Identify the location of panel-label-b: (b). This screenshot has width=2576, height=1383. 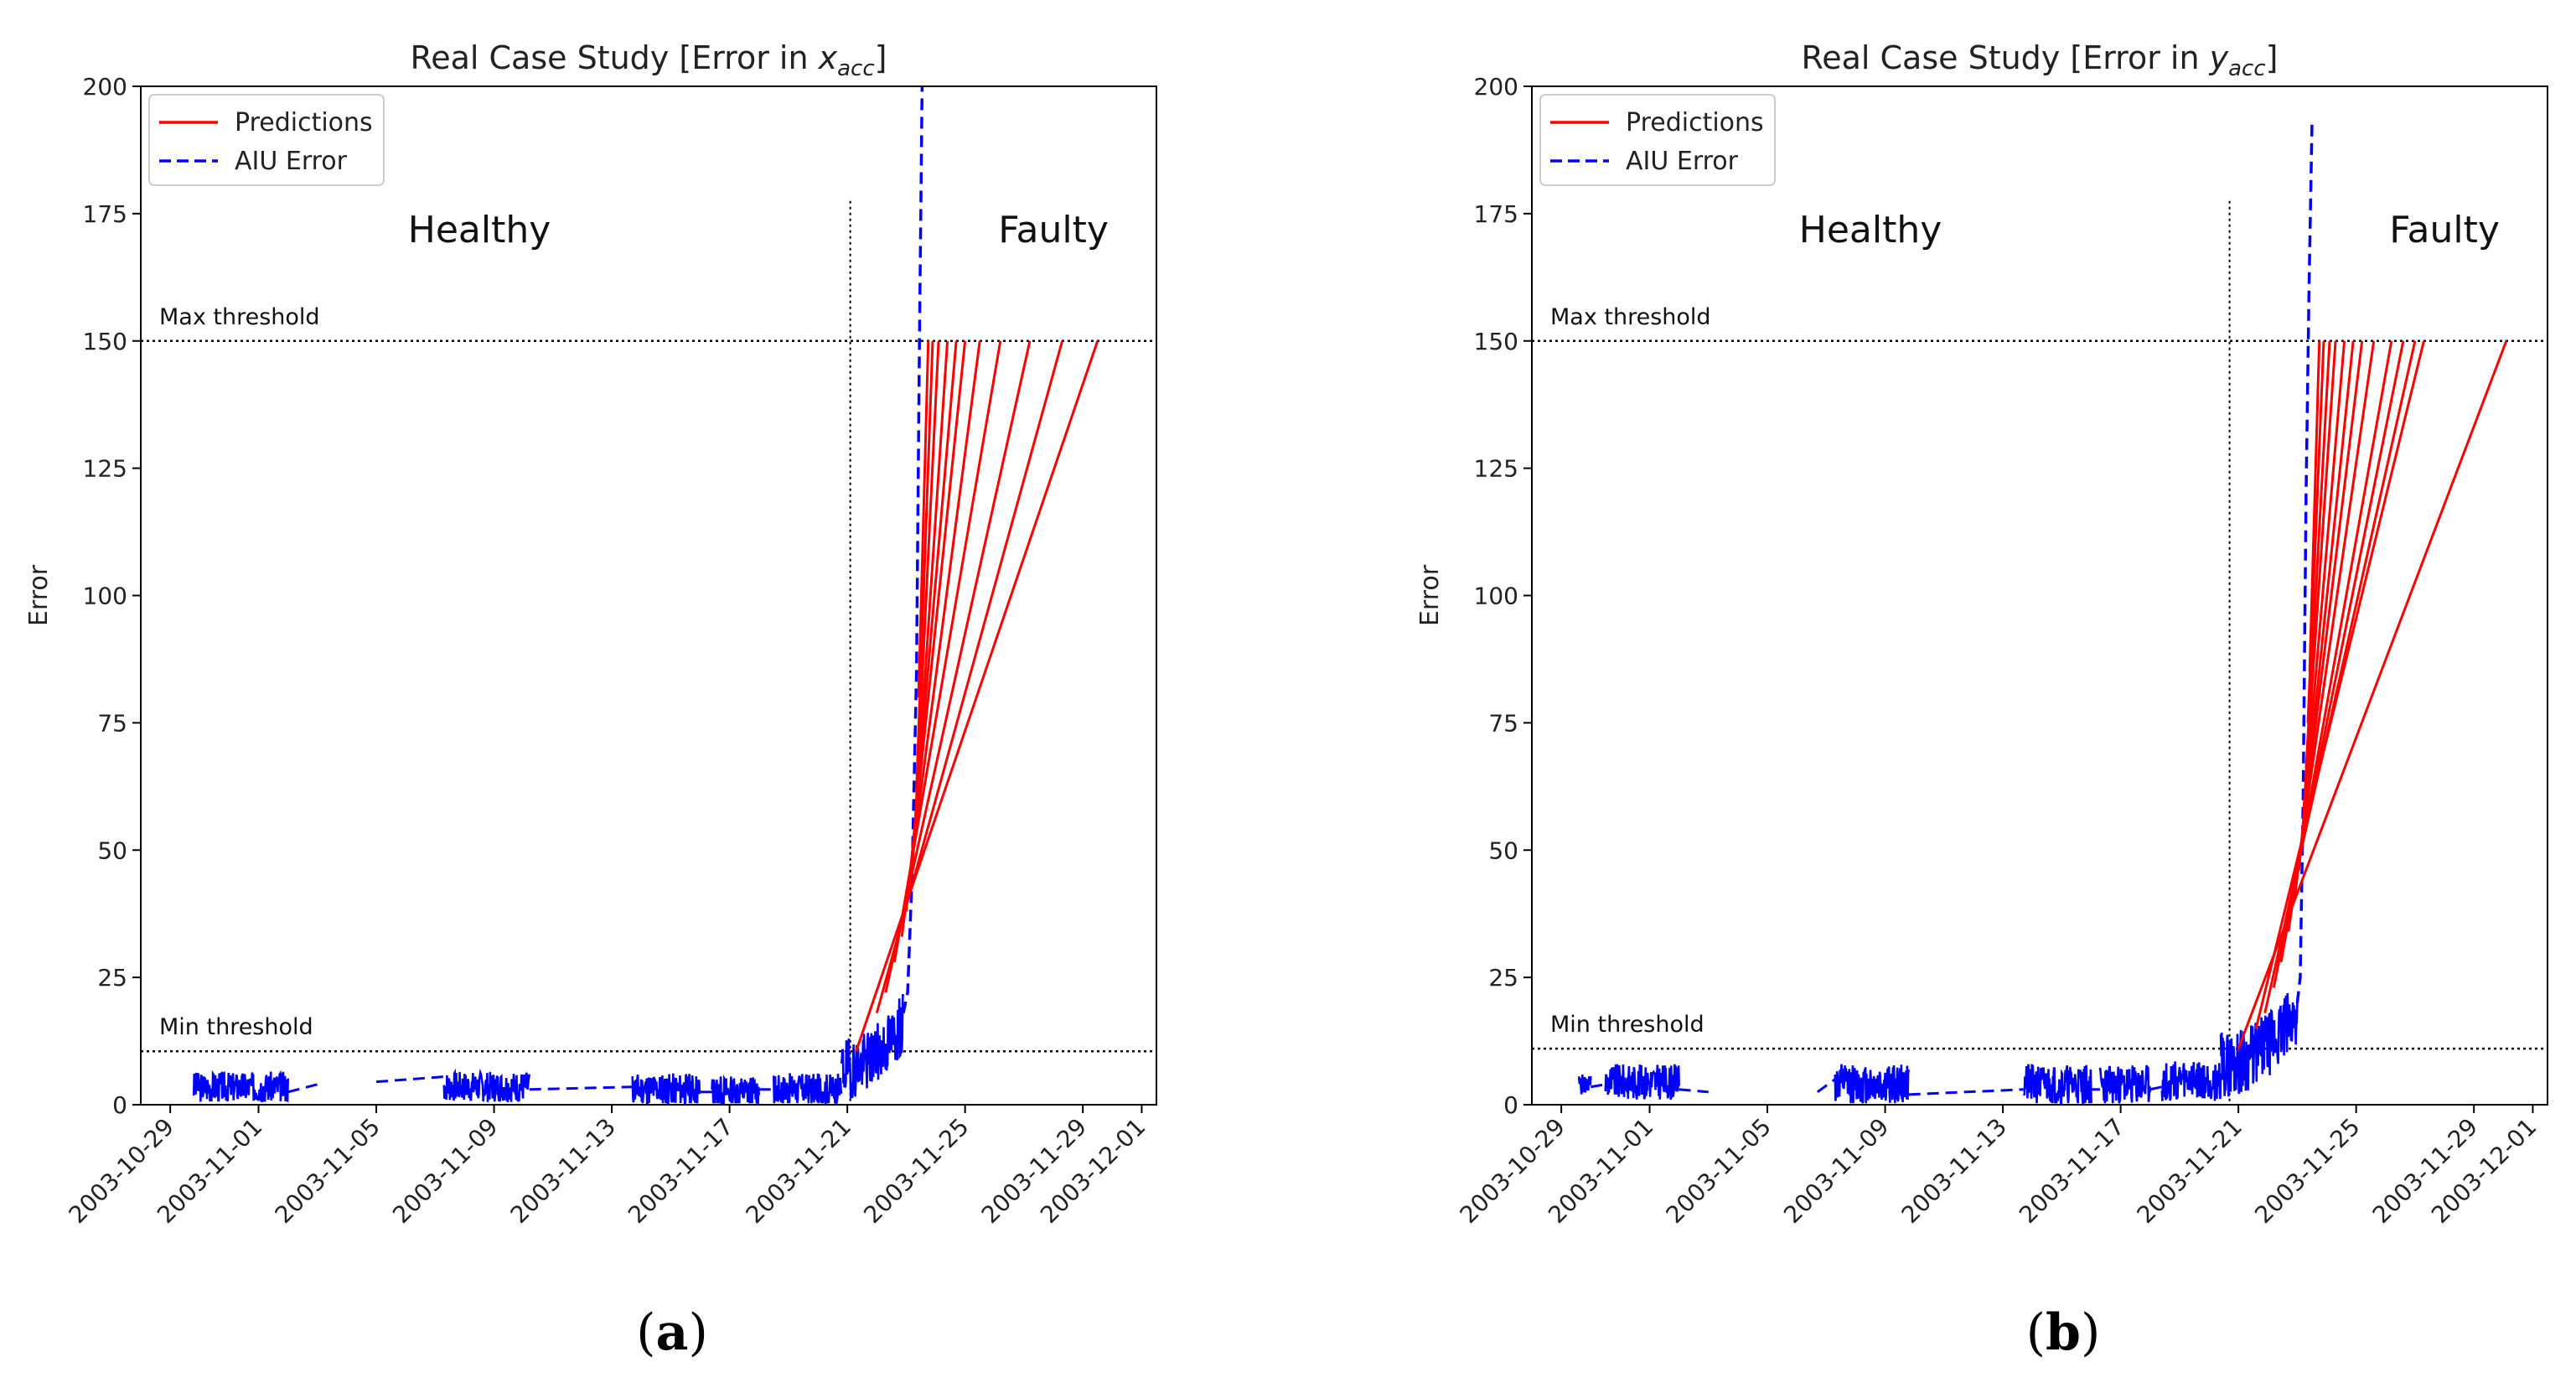
(2063, 1332).